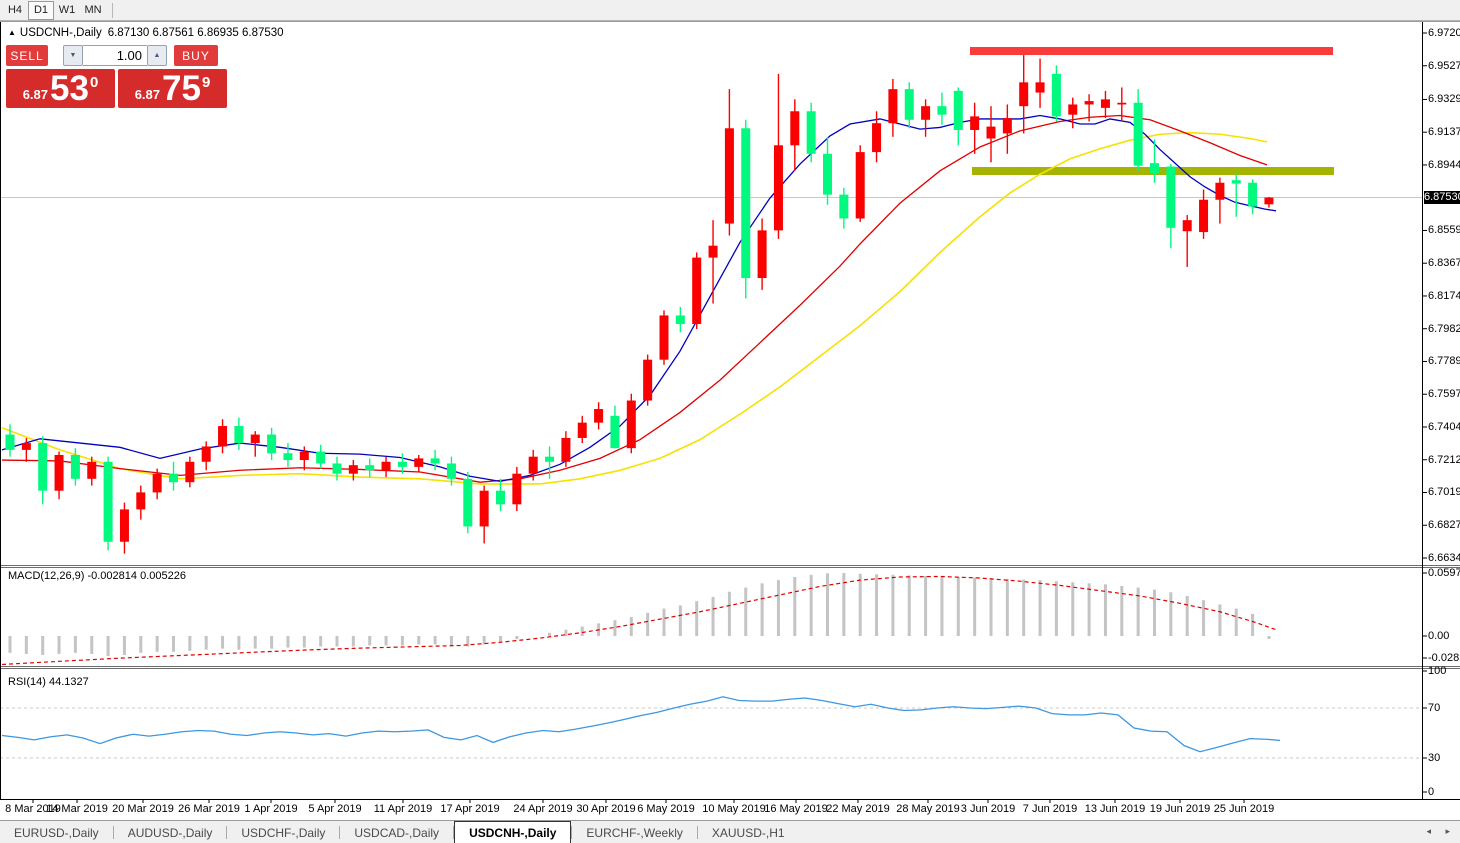 Image resolution: width=1460 pixels, height=843 pixels. What do you see at coordinates (513, 832) in the screenshot?
I see `tab-usdcnh-daily: USDCNH-,Daily` at bounding box center [513, 832].